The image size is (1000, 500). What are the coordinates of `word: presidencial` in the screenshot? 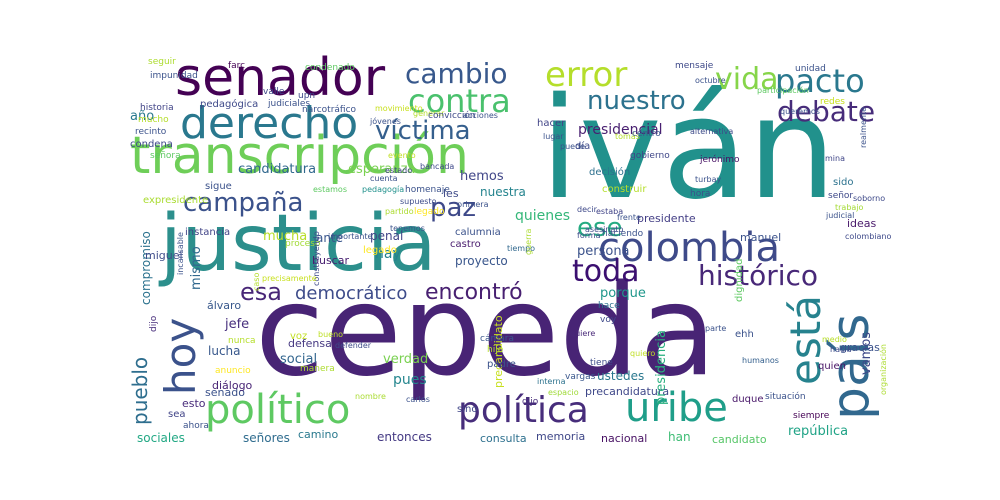 It's located at (620, 130).